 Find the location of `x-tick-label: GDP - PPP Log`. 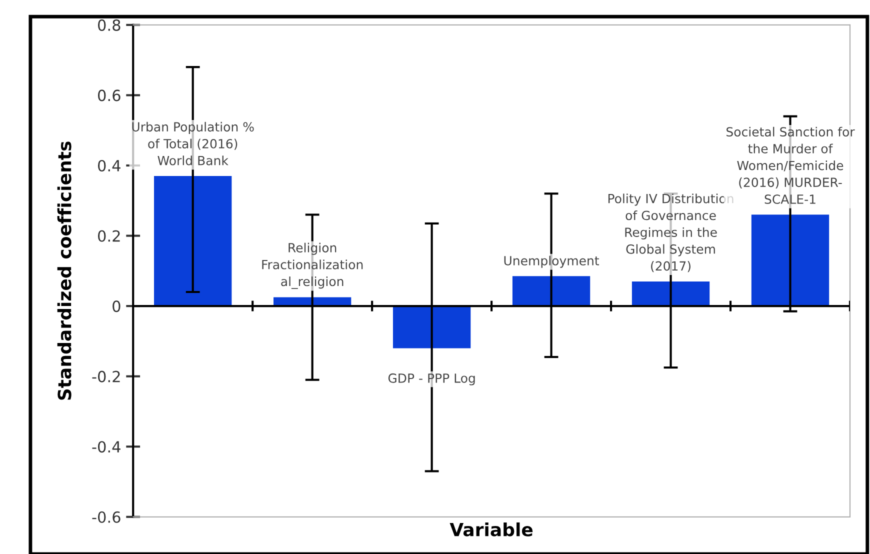

x-tick-label: GDP - PPP Log is located at coordinates (431, 379).